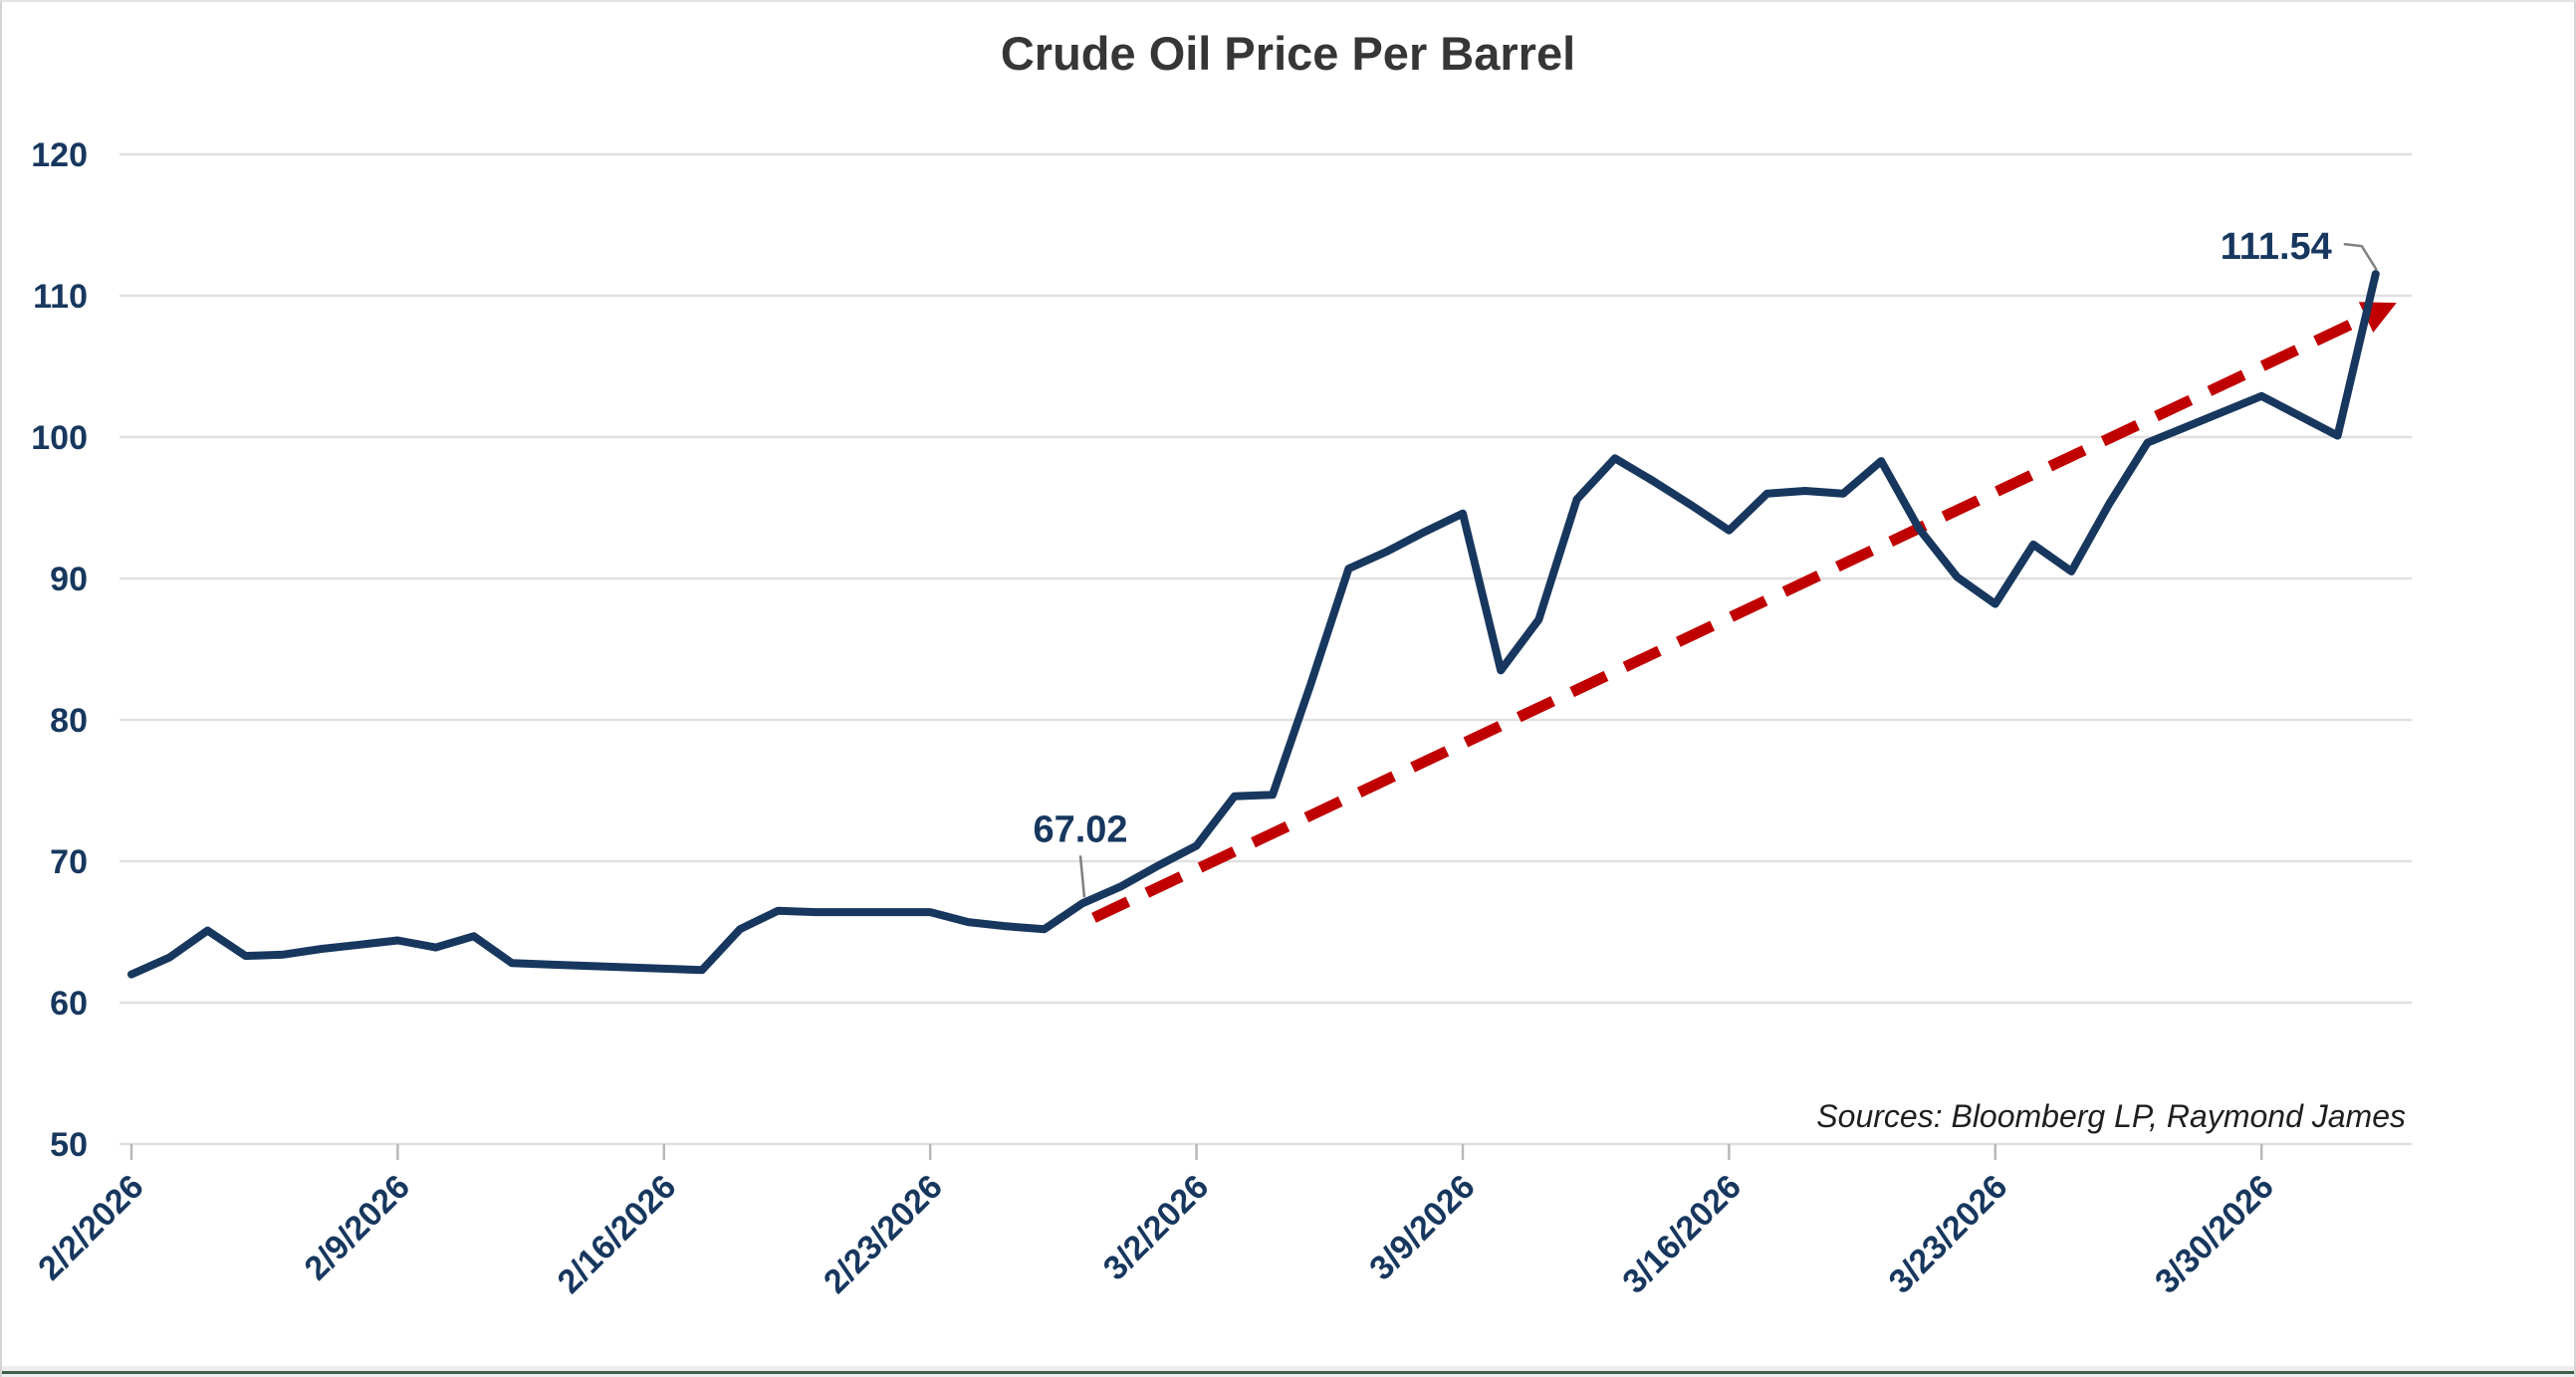  What do you see at coordinates (69, 862) in the screenshot?
I see `y-axis-label-70: 70` at bounding box center [69, 862].